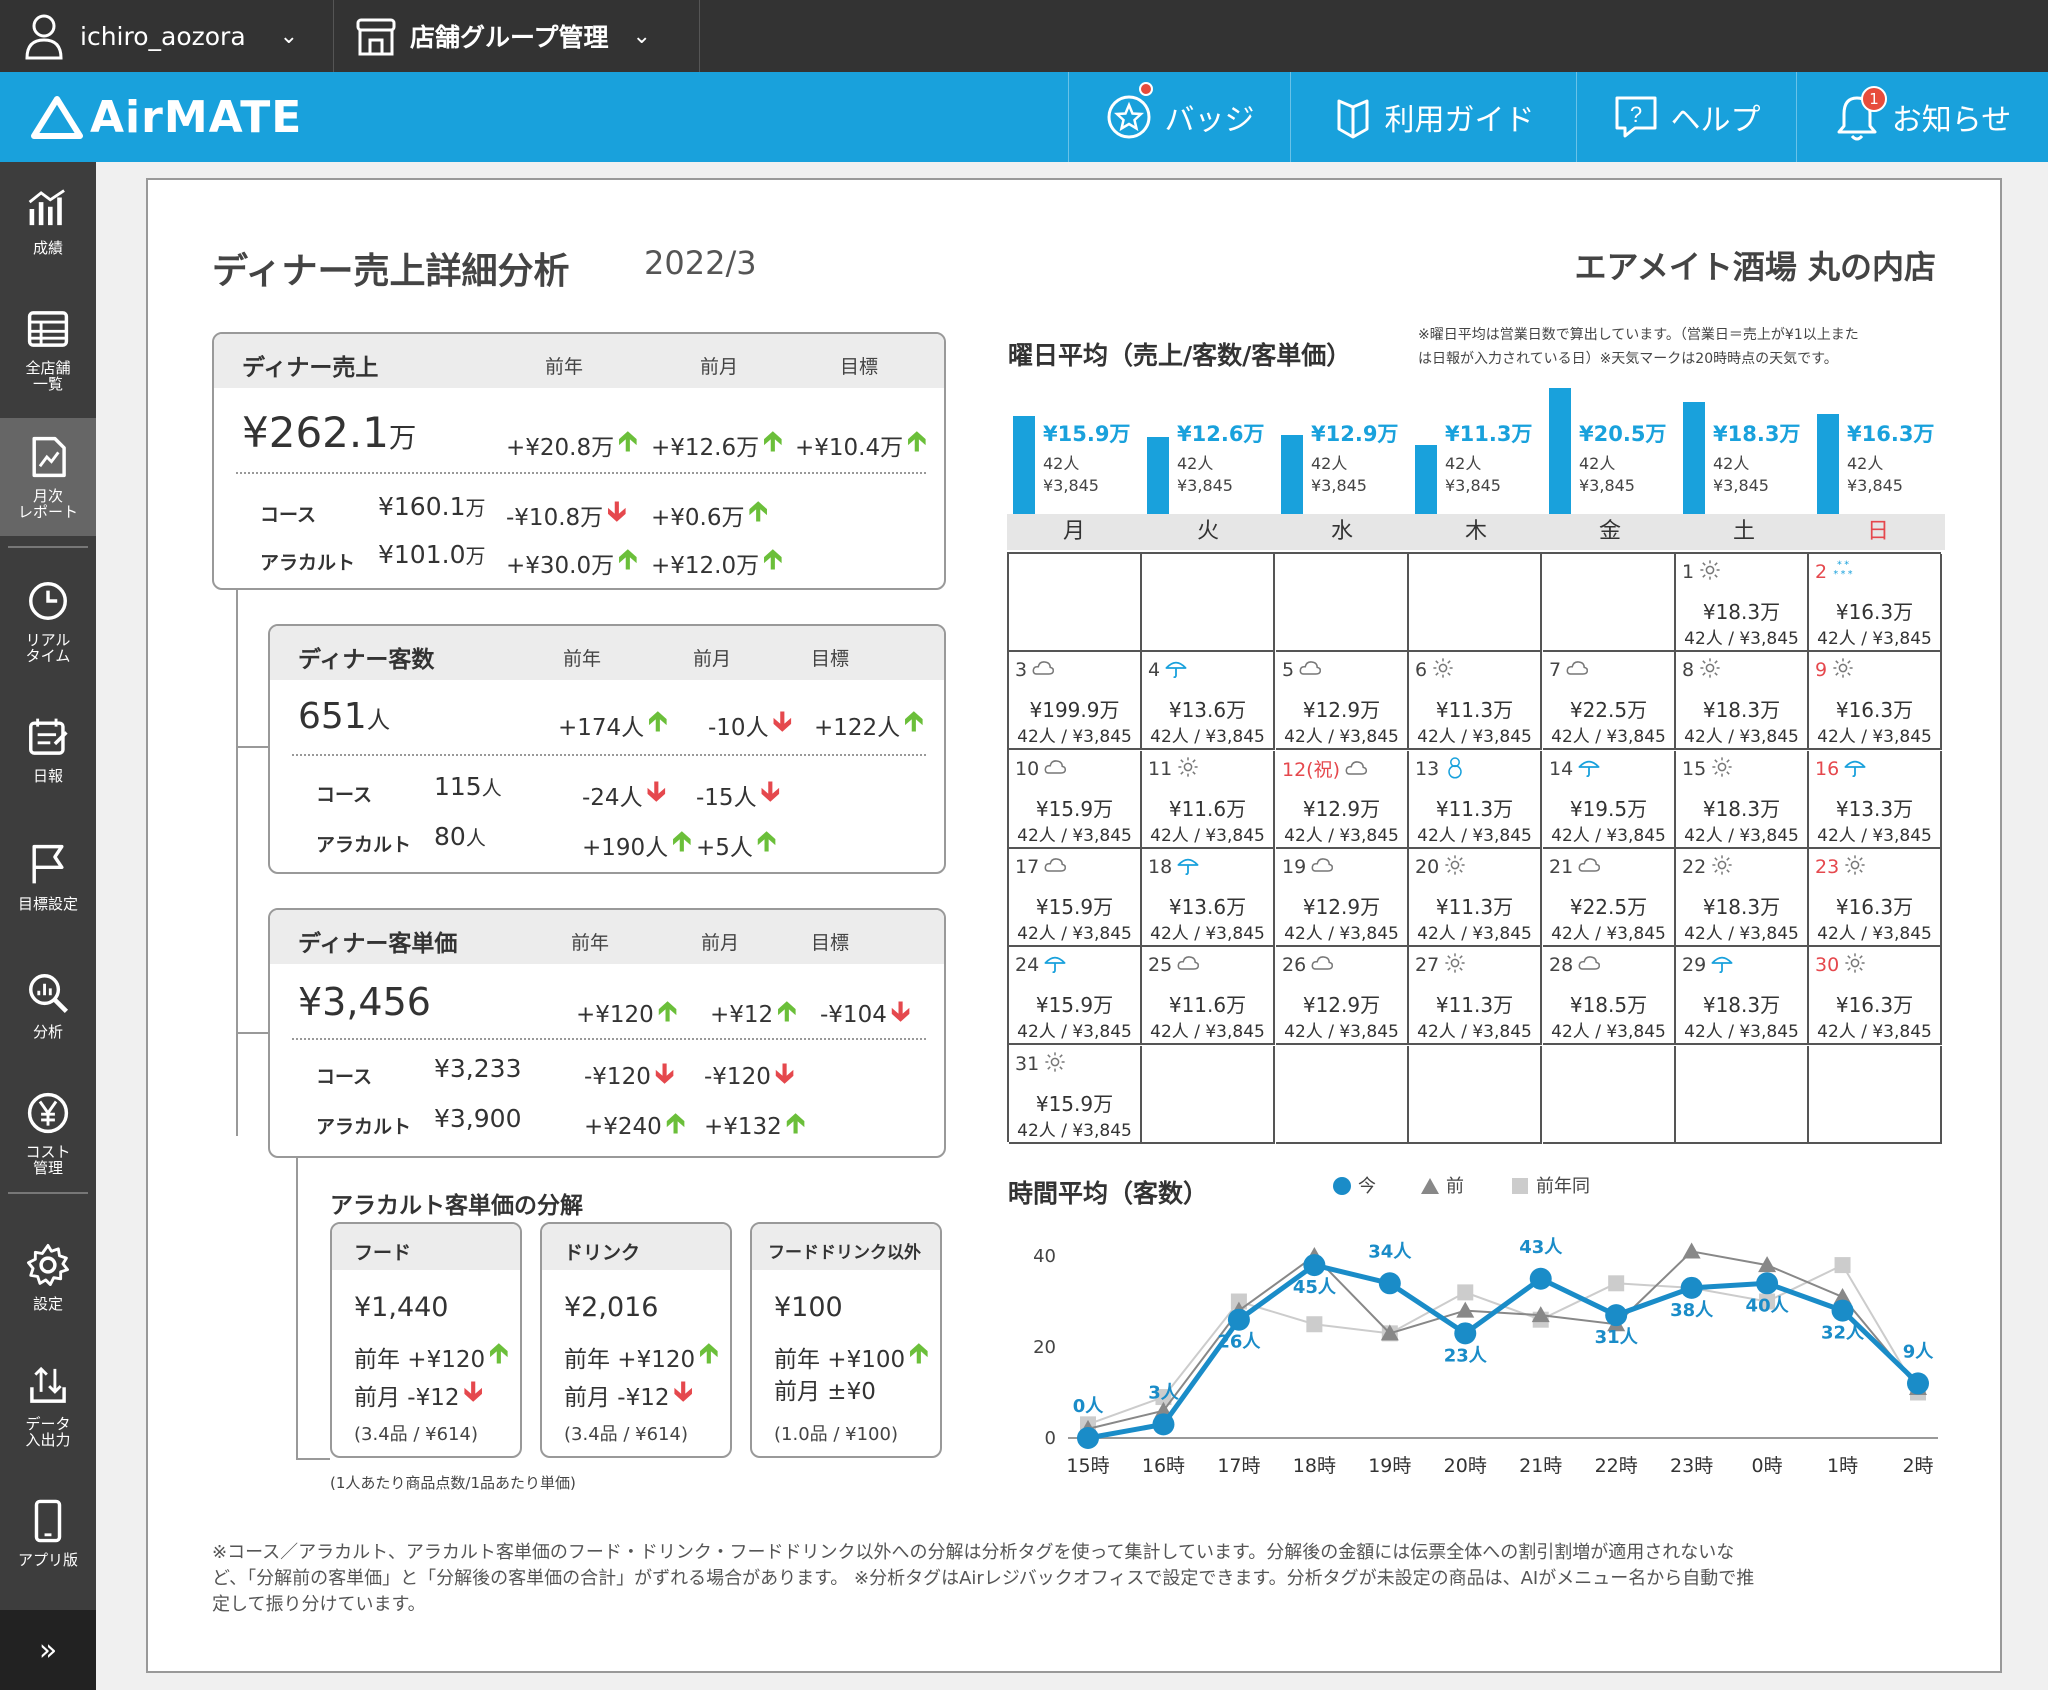 The height and width of the screenshot is (1690, 2048). I want to click on calendar-day-cell: 22 ¥18.3万 42人 / ¥3,845, so click(1742, 898).